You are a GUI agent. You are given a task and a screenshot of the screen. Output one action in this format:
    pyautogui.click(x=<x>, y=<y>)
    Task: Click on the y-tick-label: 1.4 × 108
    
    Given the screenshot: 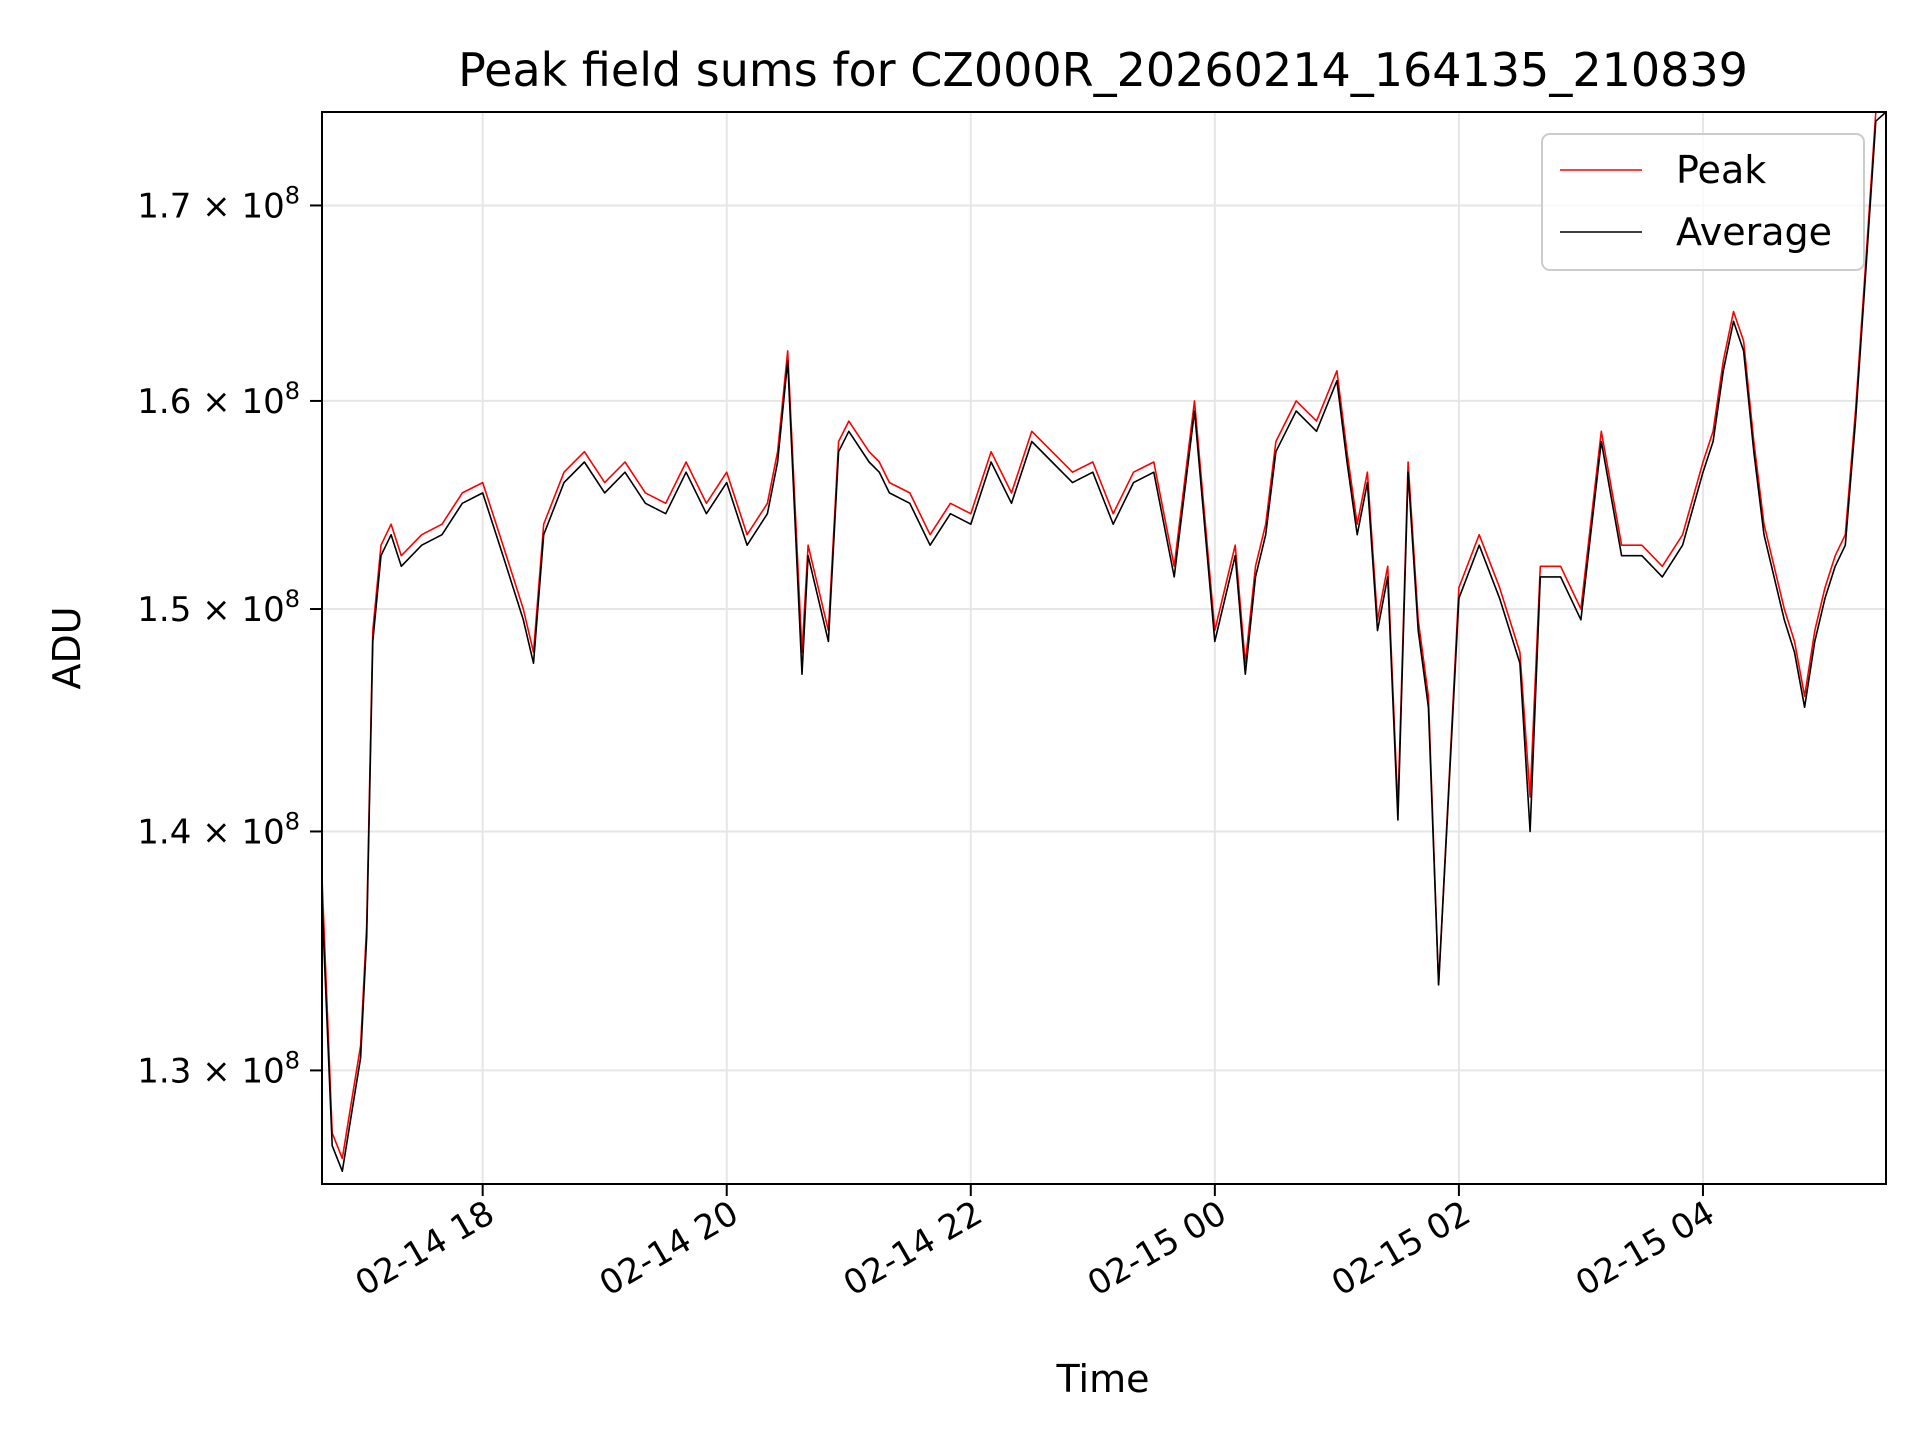 What is the action you would take?
    pyautogui.click(x=218, y=829)
    